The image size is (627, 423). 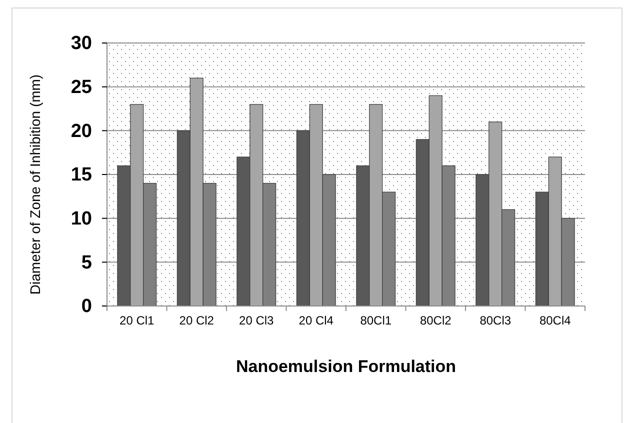 I want to click on y-tick-label: 0, so click(x=86, y=307).